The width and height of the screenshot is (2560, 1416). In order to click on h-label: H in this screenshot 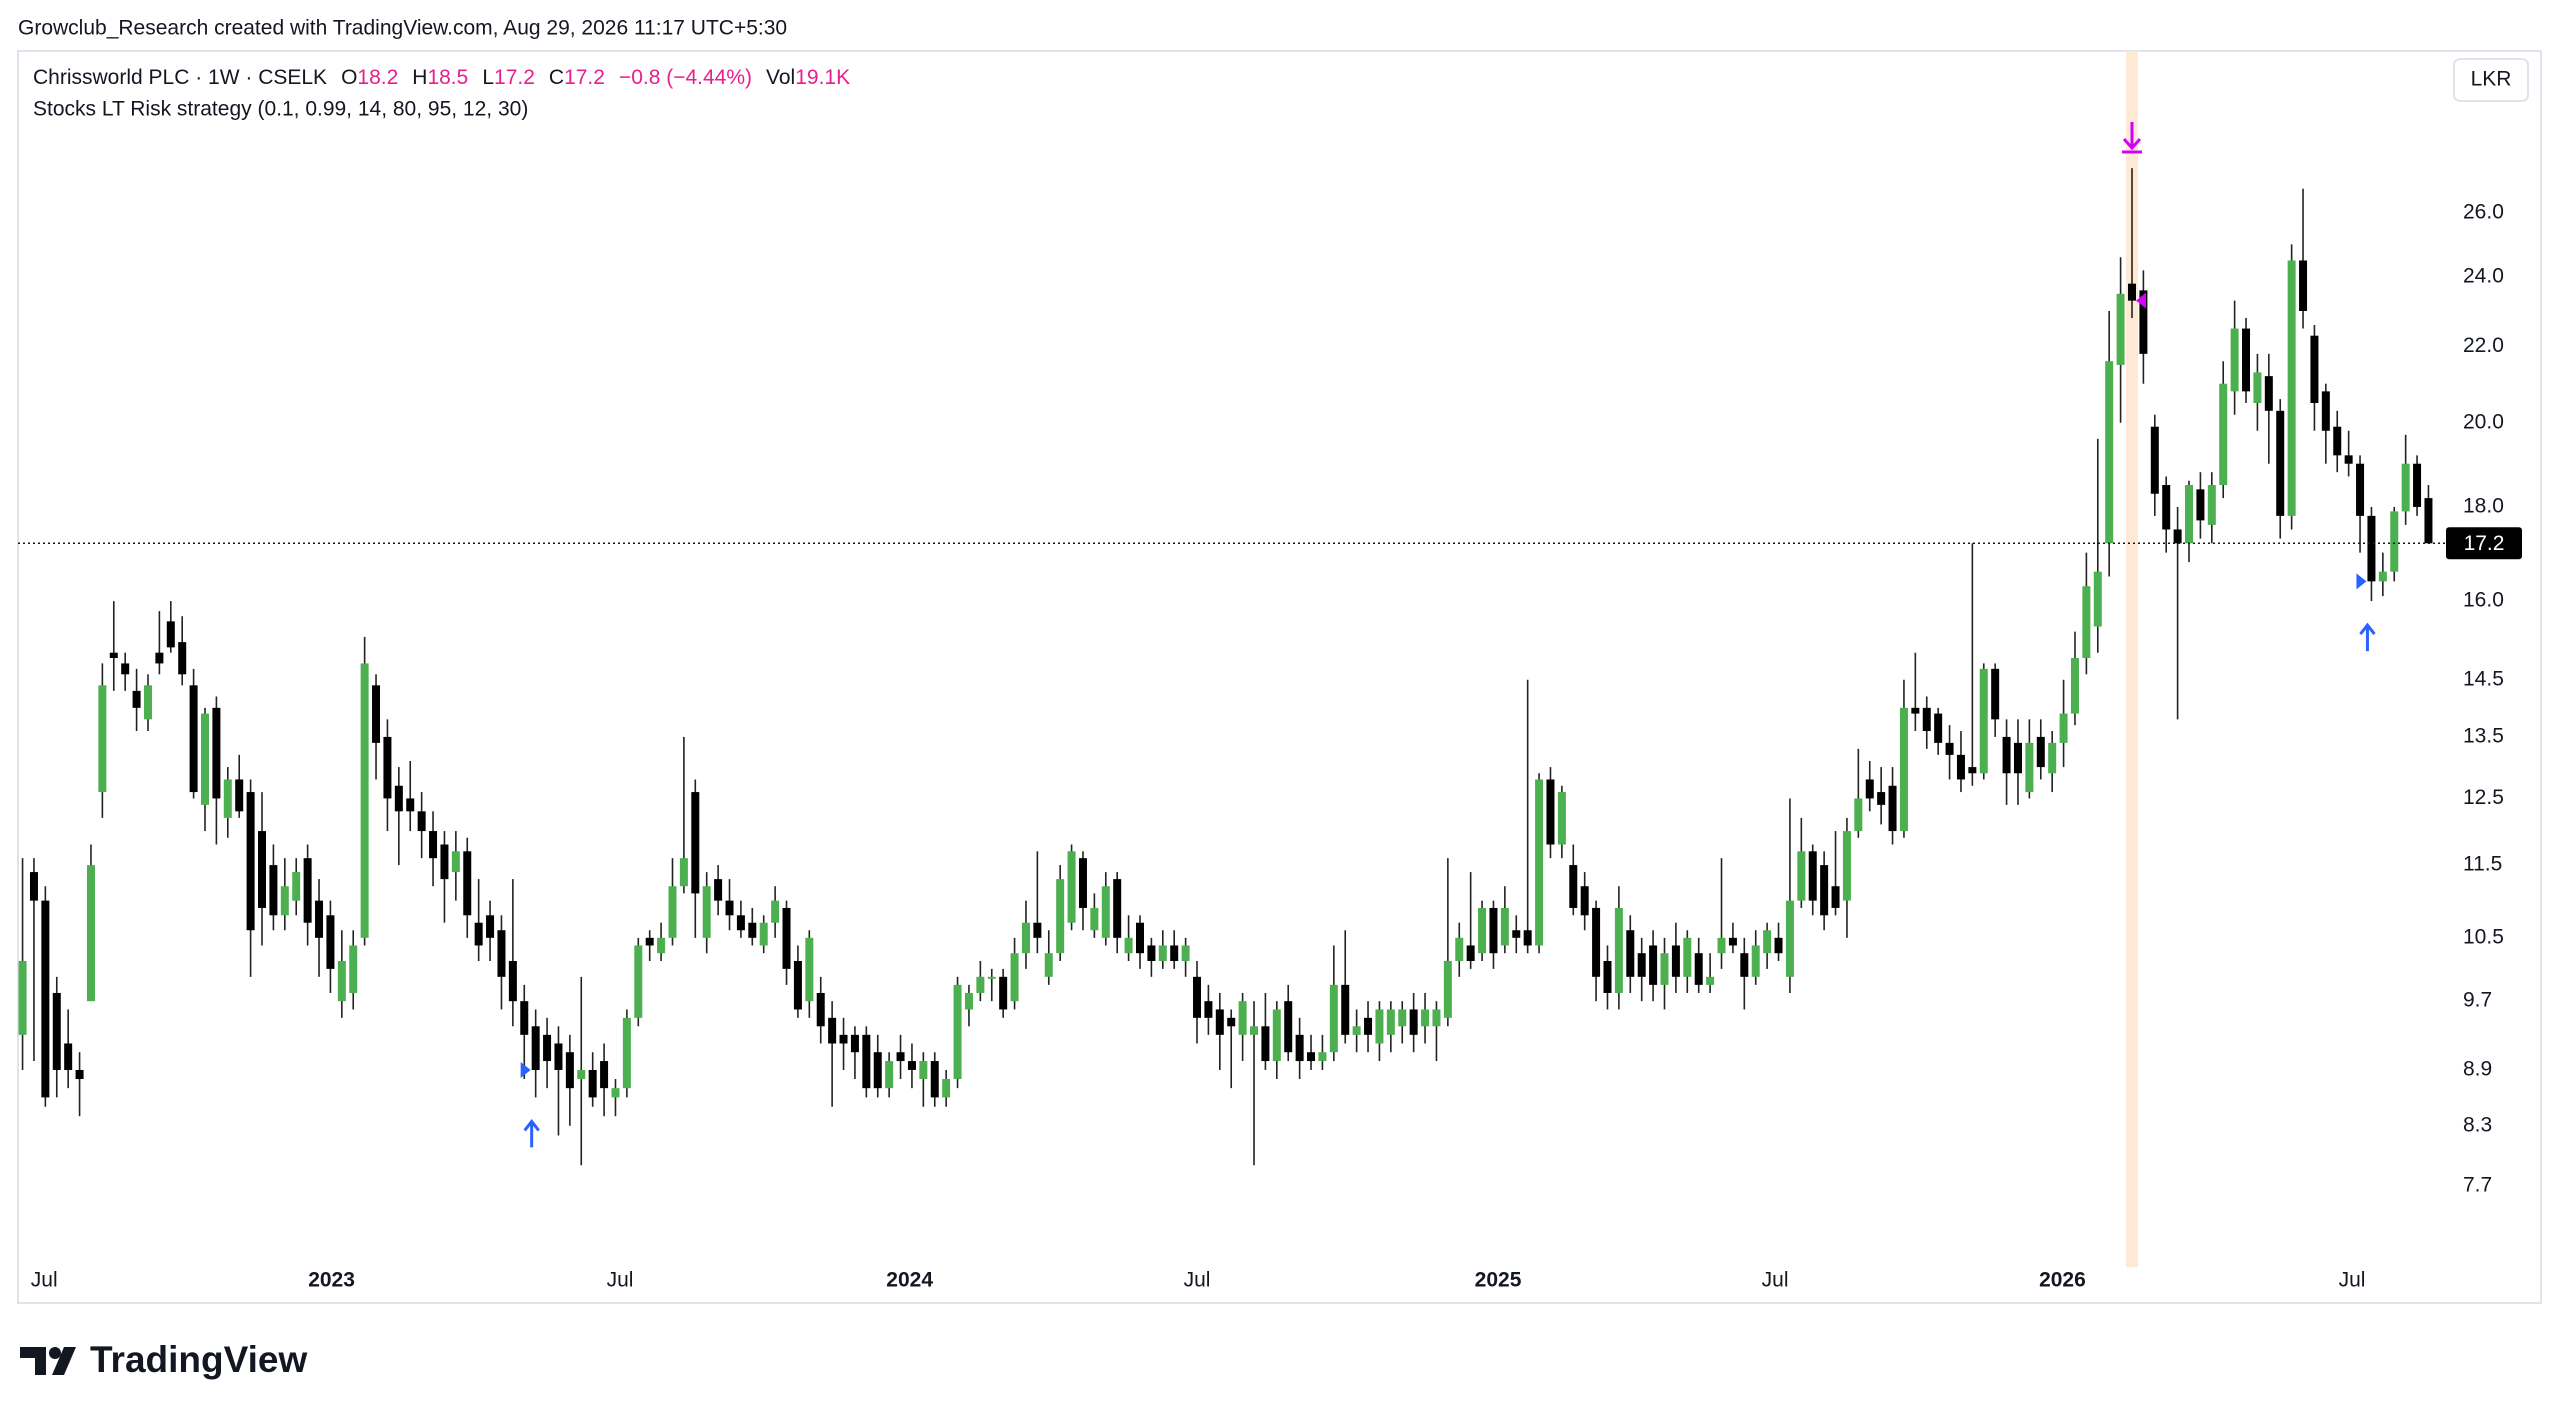, I will do `click(419, 77)`.